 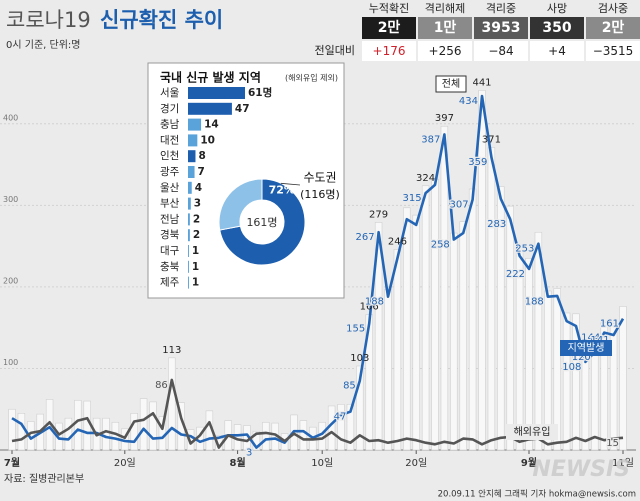 What do you see at coordinates (477, 162) in the screenshot?
I see `data-label: 359` at bounding box center [477, 162].